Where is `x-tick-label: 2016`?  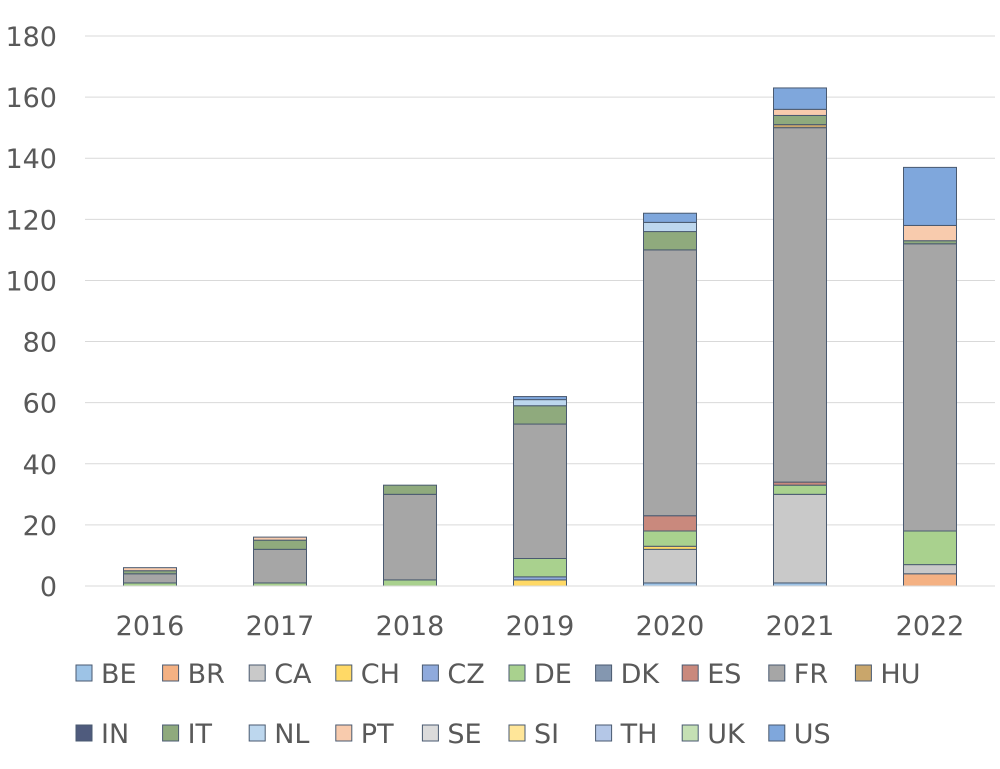
x-tick-label: 2016 is located at coordinates (150, 626).